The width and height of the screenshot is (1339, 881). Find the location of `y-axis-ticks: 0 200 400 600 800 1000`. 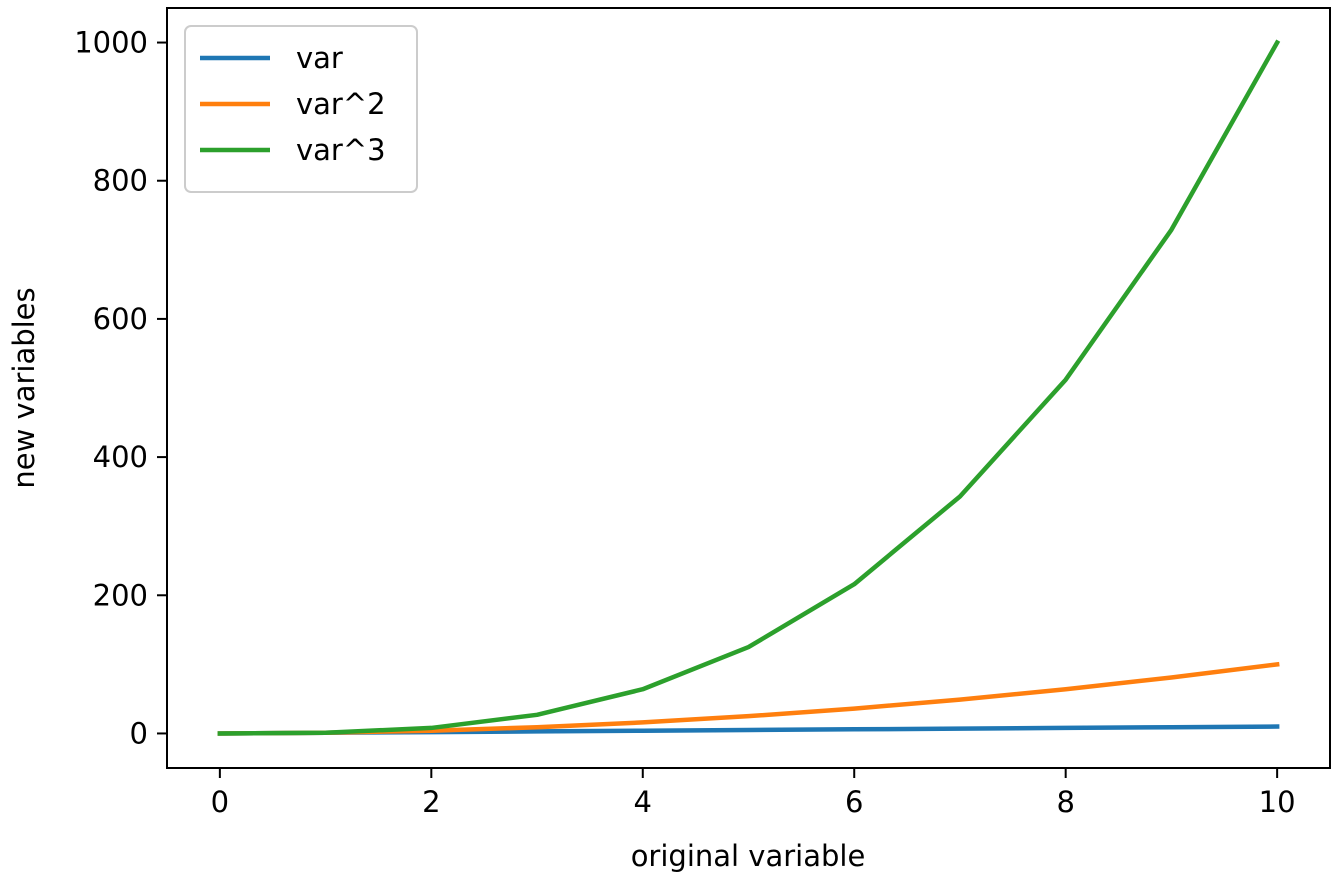

y-axis-ticks: 0 200 400 600 800 1000 is located at coordinates (120, 388).